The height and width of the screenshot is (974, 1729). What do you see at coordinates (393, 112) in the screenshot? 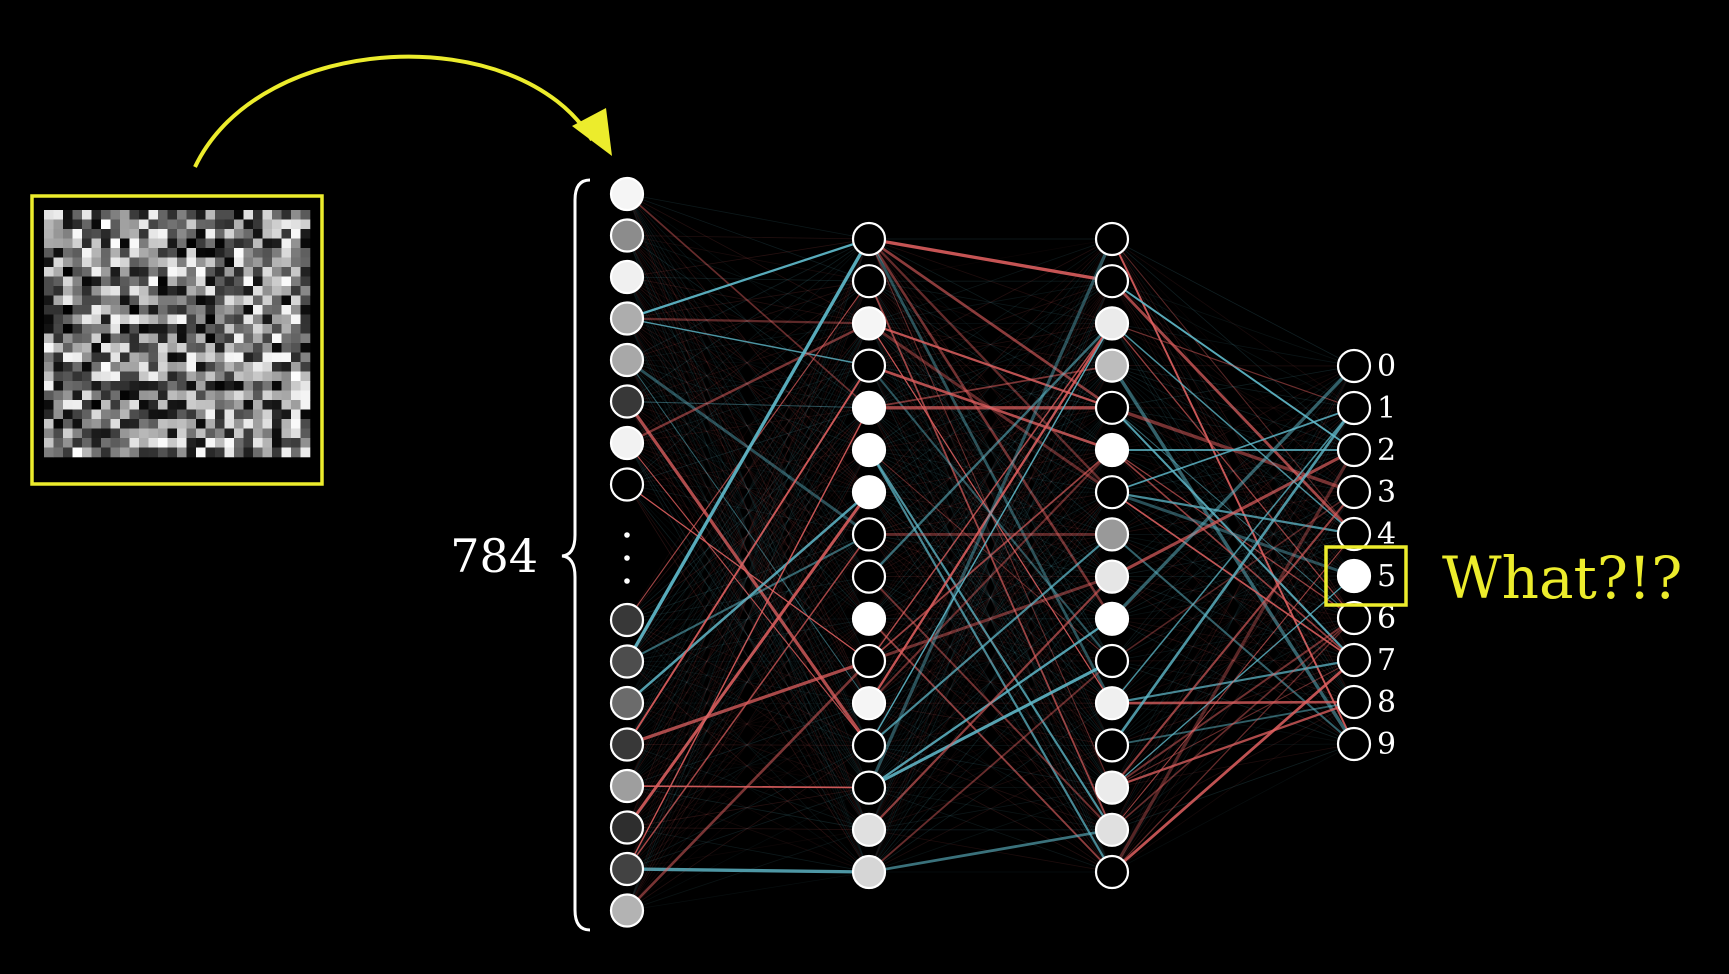
I see `input-arrow` at bounding box center [393, 112].